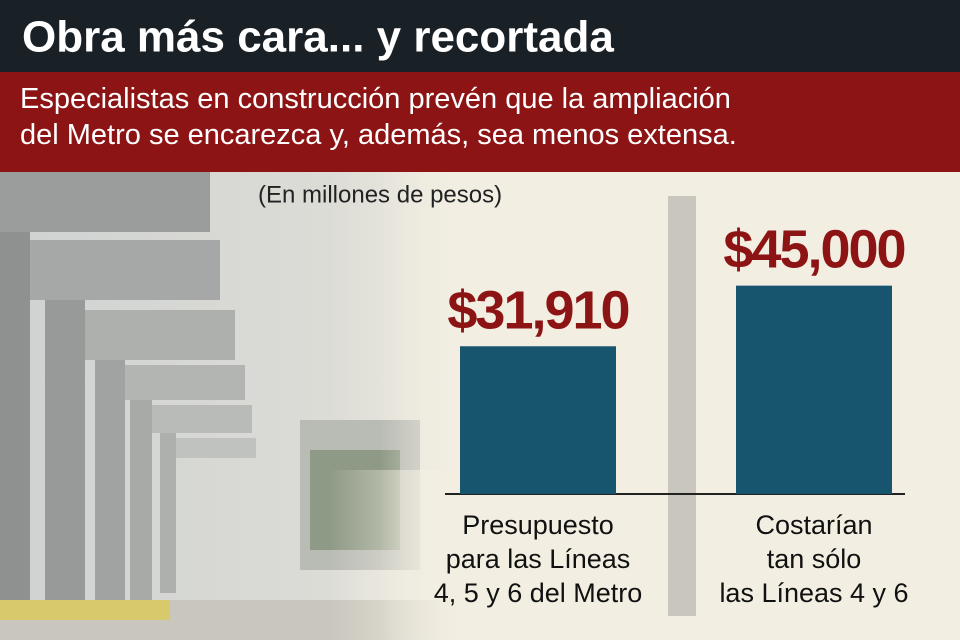  What do you see at coordinates (813, 250) in the screenshot?
I see `value-label: $45,000` at bounding box center [813, 250].